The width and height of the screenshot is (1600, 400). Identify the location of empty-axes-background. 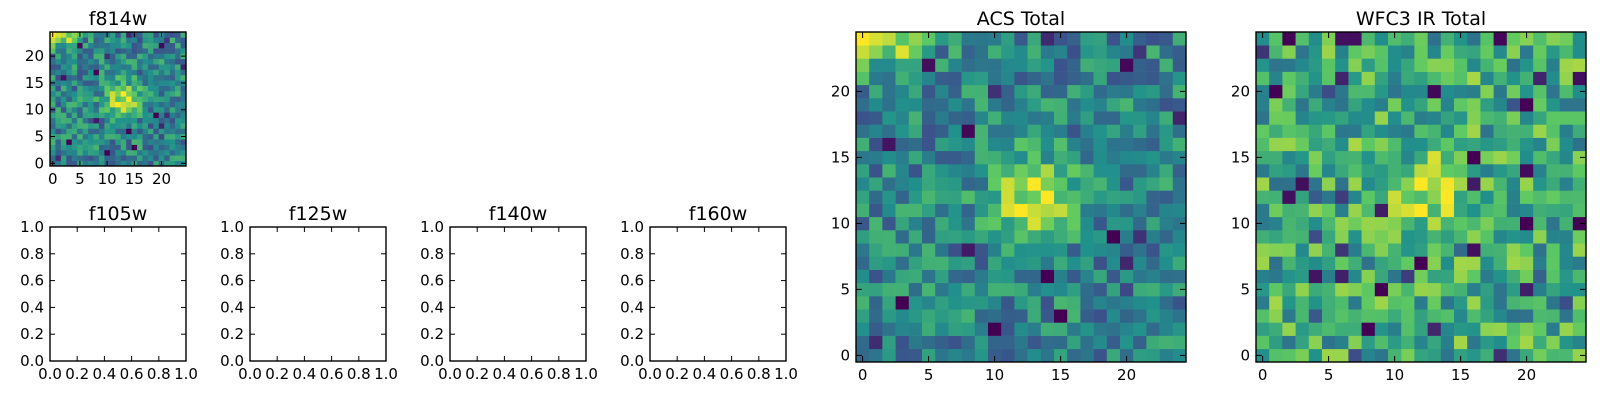
(118, 294).